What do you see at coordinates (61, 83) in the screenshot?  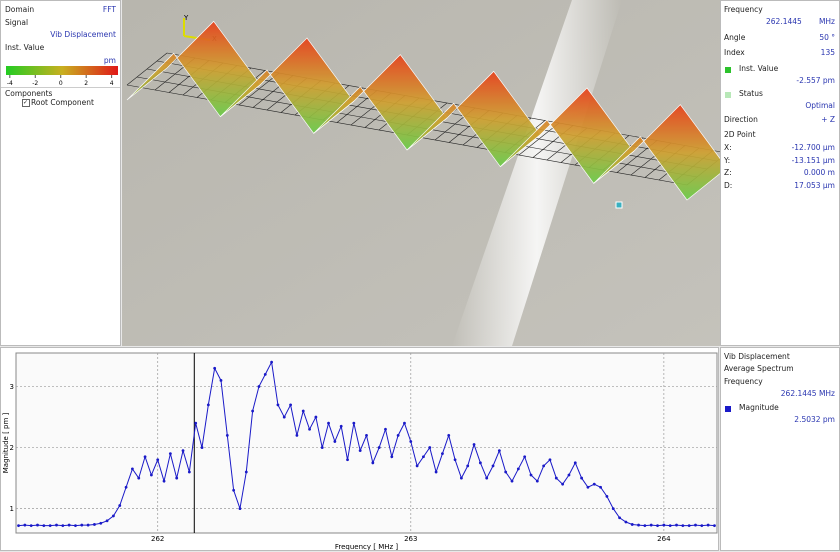 I see `colorbar-tick-label: 0` at bounding box center [61, 83].